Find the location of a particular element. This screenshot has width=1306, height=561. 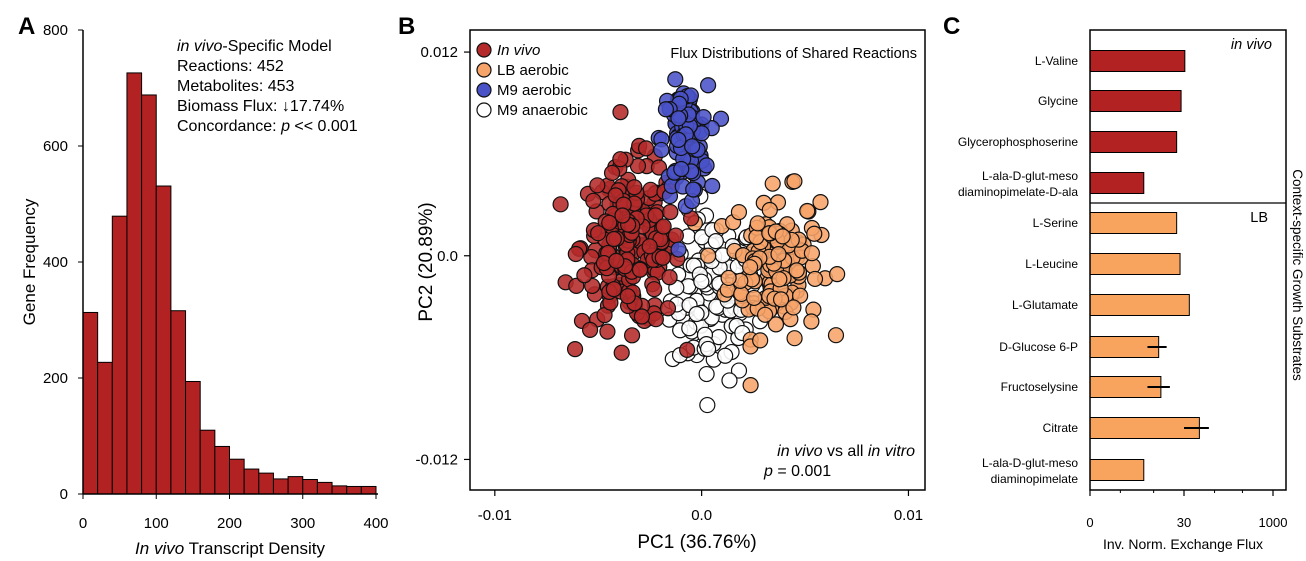

histogram-x-label-italic: In vivo is located at coordinates (159, 548).